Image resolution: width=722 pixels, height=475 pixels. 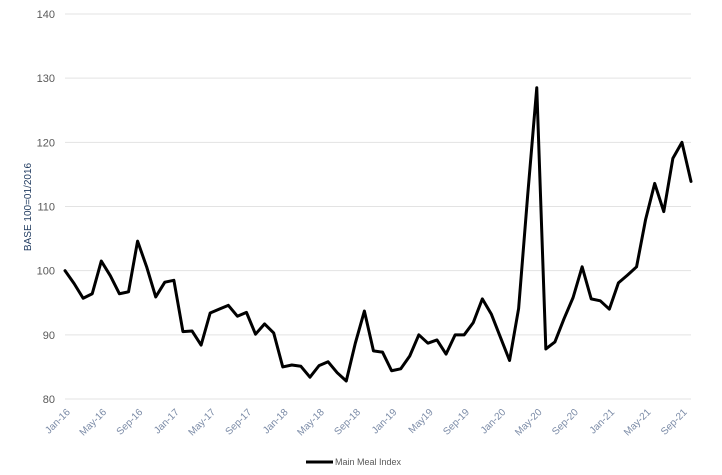 I want to click on x-tick-label: Sep-17, so click(x=239, y=422).